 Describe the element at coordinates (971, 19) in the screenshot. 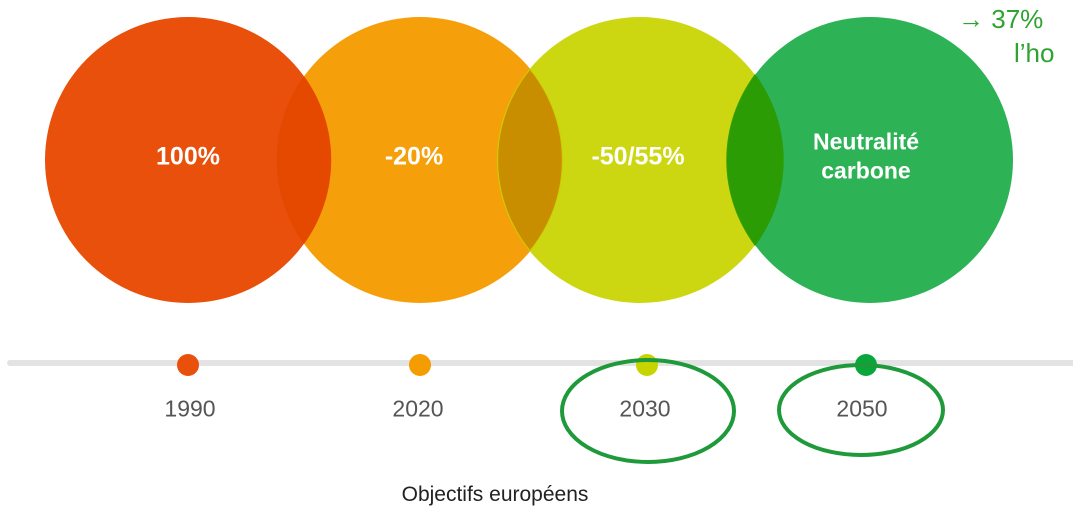

I see `right-arrow-icon: →` at that location.